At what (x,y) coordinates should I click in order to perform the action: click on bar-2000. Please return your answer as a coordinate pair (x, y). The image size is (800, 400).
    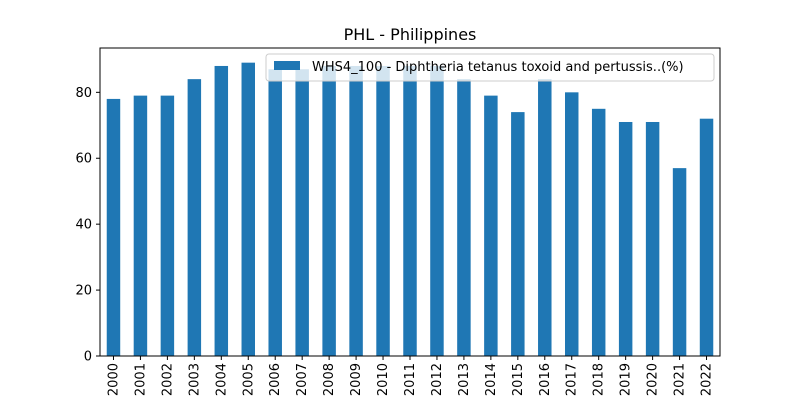
    Looking at the image, I should click on (113, 227).